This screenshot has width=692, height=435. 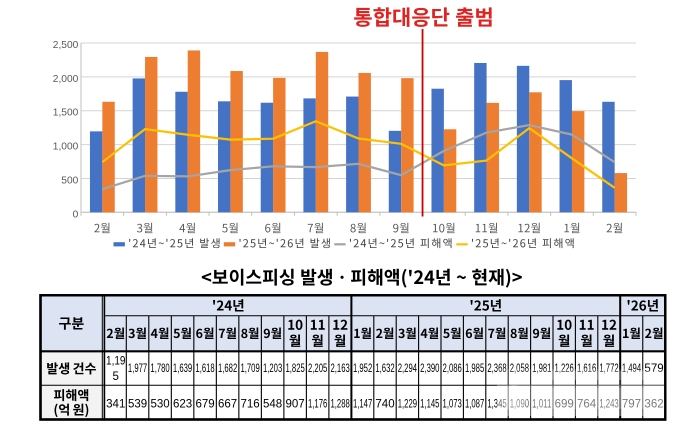 I want to click on svg-text: 1,682, so click(x=227, y=369).